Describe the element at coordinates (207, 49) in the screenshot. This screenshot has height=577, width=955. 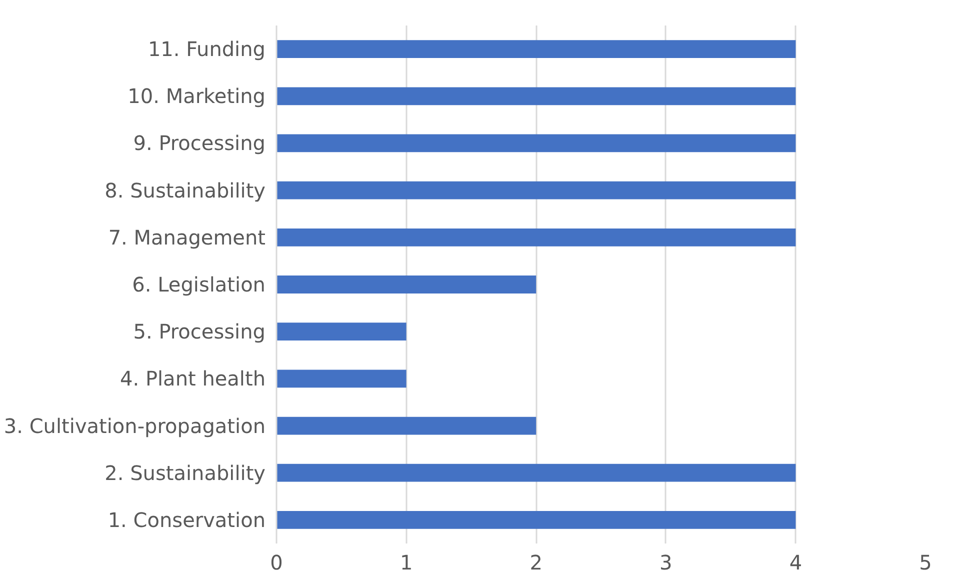
I see `y-tick-label: 11. Funding` at that location.